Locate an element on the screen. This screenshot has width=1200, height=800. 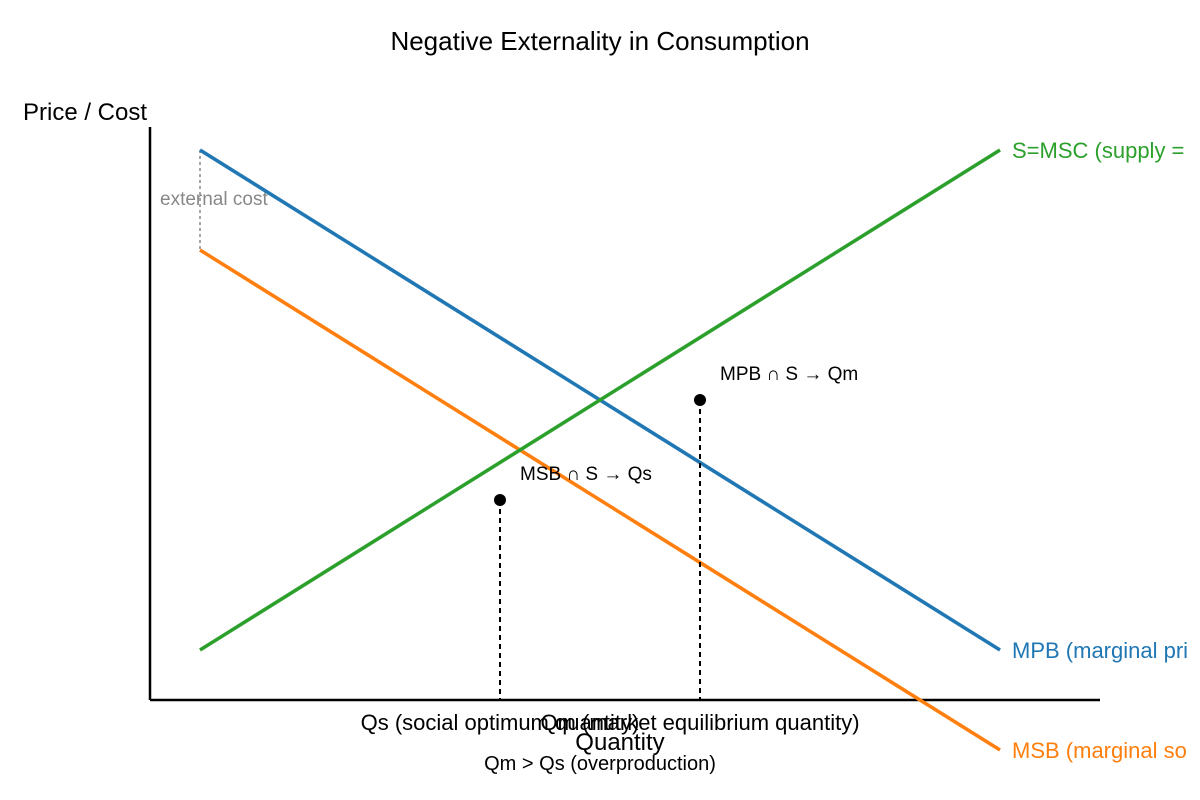
series-label-mpb: MPB (marginal pri is located at coordinates (1100, 650).